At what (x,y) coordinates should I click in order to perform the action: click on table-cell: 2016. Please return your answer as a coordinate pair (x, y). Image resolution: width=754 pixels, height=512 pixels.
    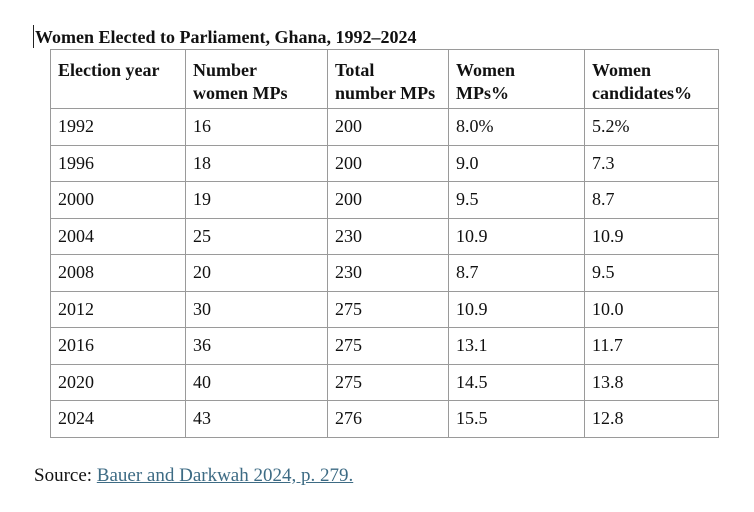
    Looking at the image, I should click on (118, 346).